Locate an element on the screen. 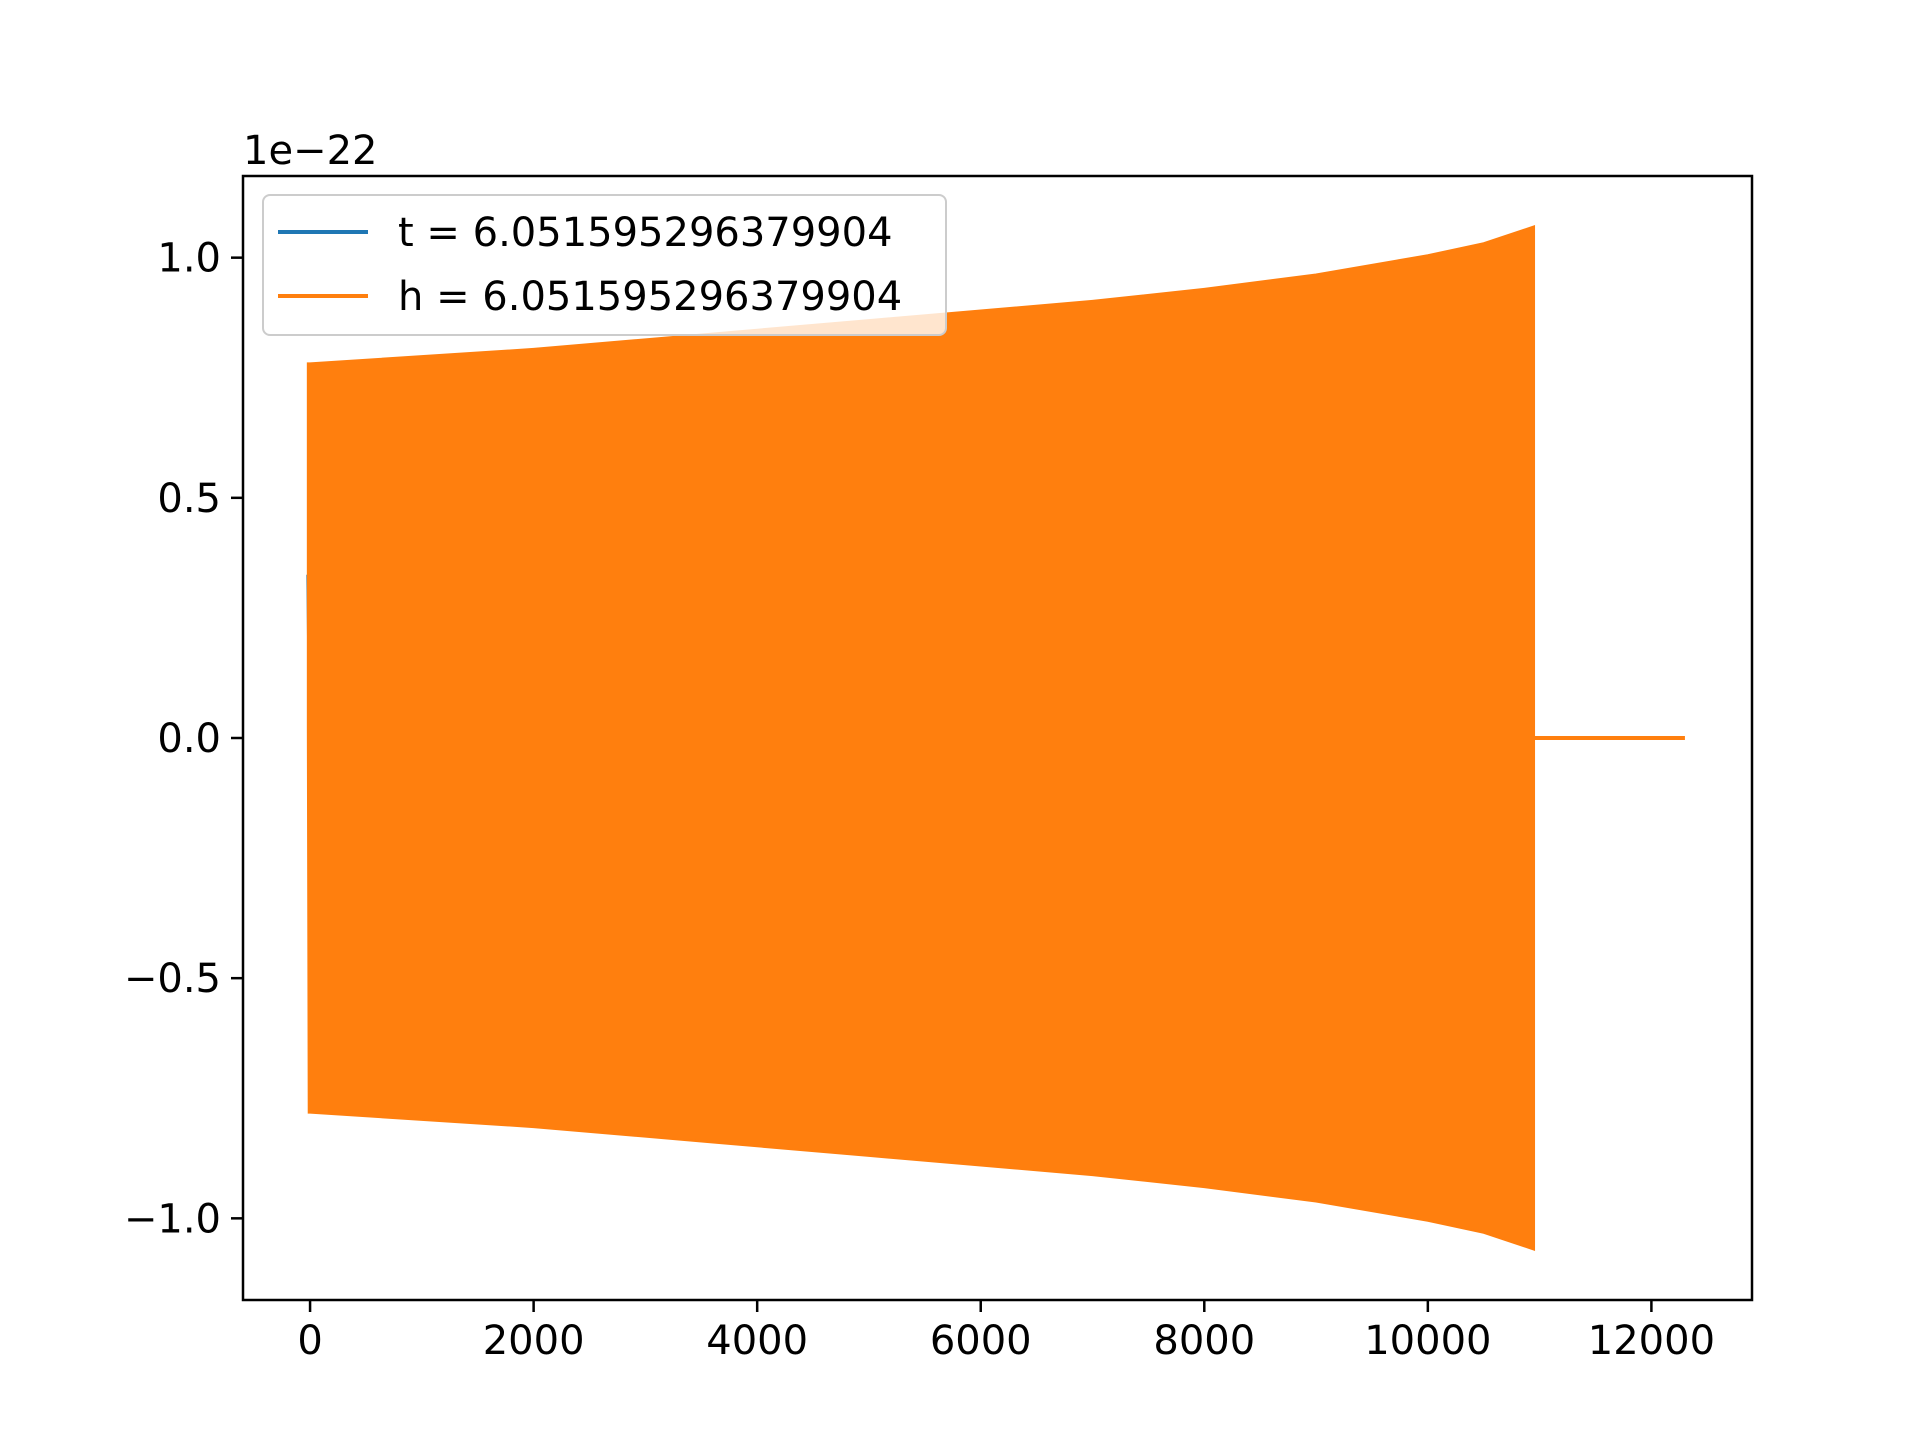 The image size is (1920, 1444). y-offset-label: 1e−22 is located at coordinates (310, 151).